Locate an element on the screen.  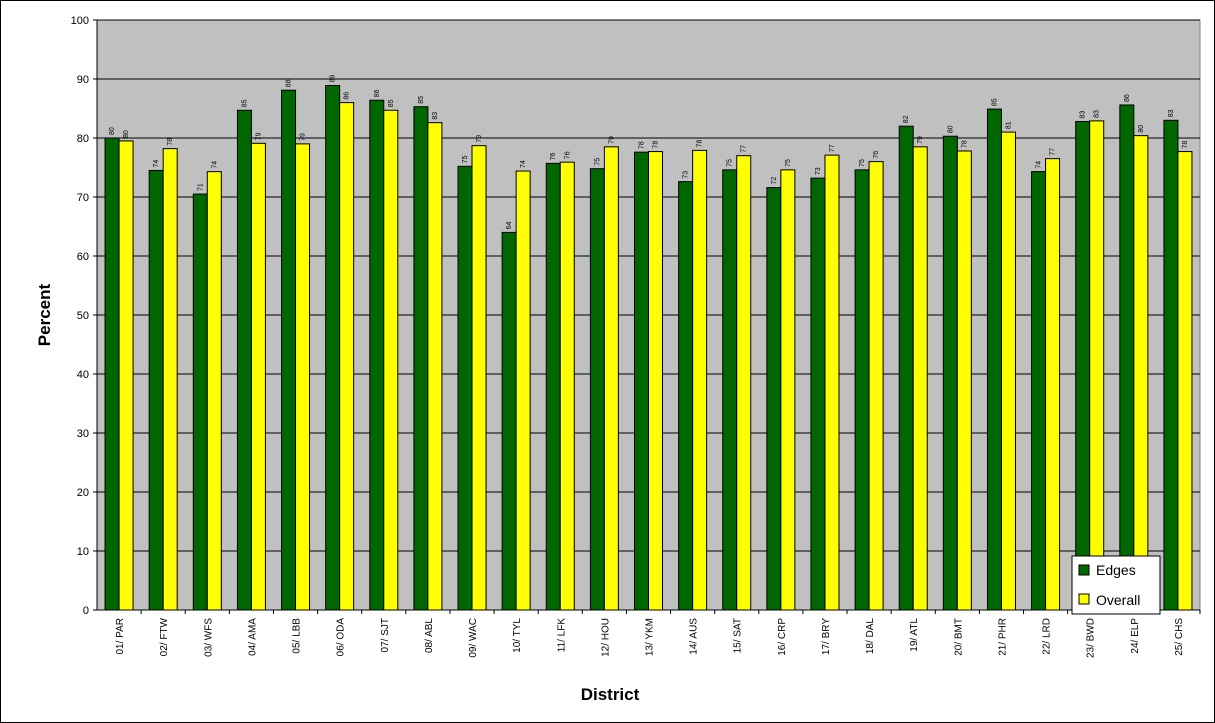
x-tick-label: 07/ SJT is located at coordinates (385, 635).